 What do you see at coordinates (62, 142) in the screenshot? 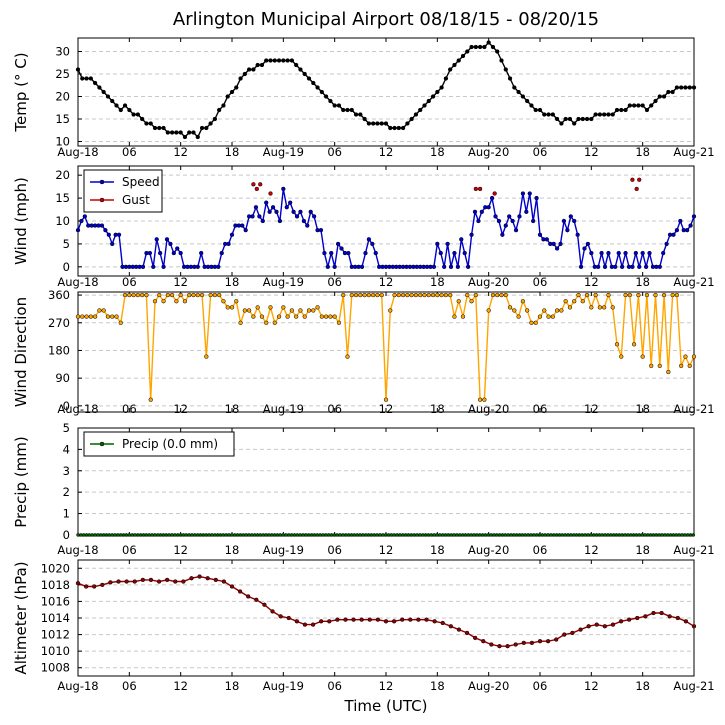
I see `y-tick-label: 10` at bounding box center [62, 142].